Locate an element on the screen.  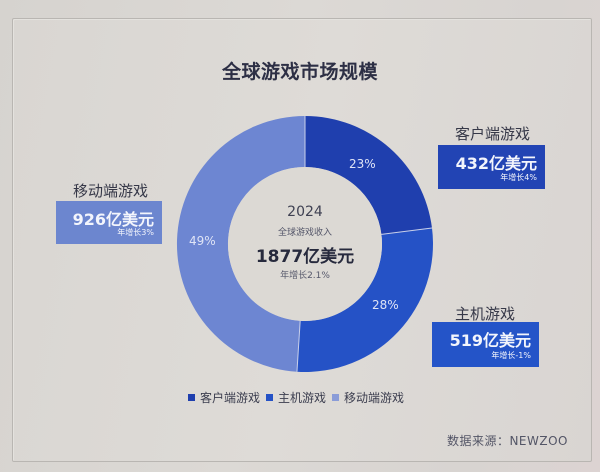
data-source: 数据来源：NEWZOO is located at coordinates (507, 441).